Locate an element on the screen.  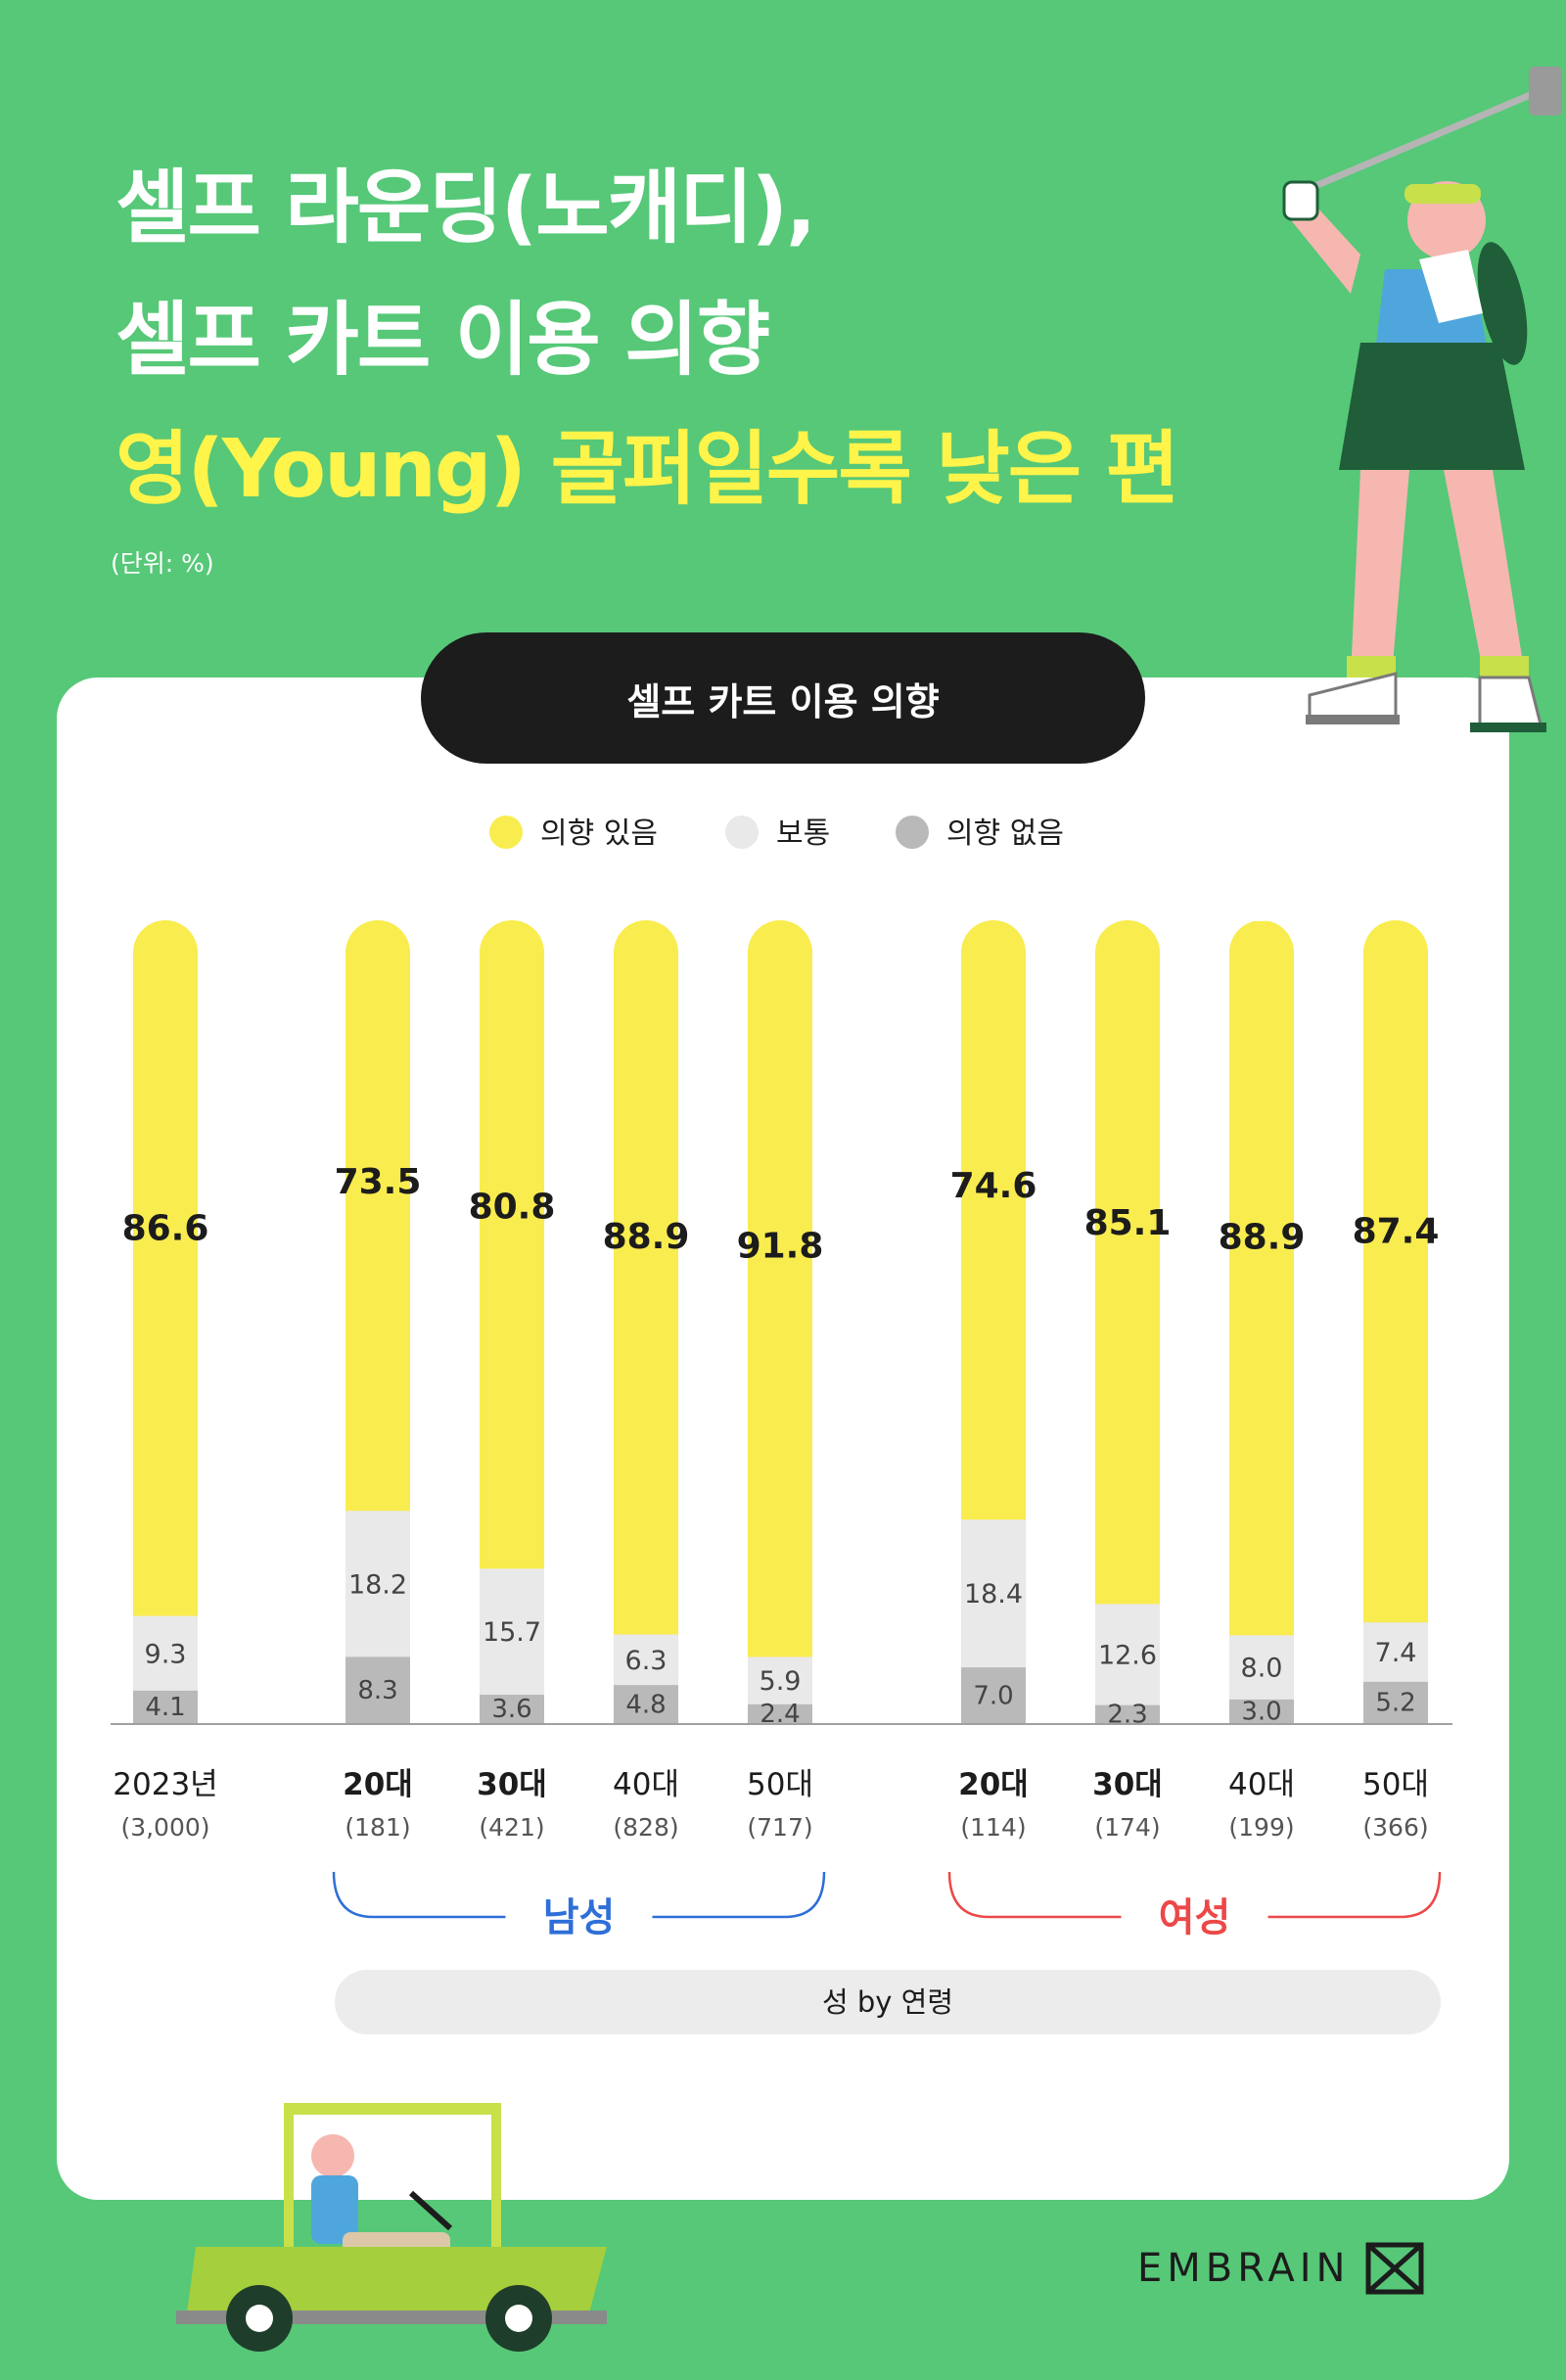
value-label-yes-4: 91.8 is located at coordinates (781, 1246).